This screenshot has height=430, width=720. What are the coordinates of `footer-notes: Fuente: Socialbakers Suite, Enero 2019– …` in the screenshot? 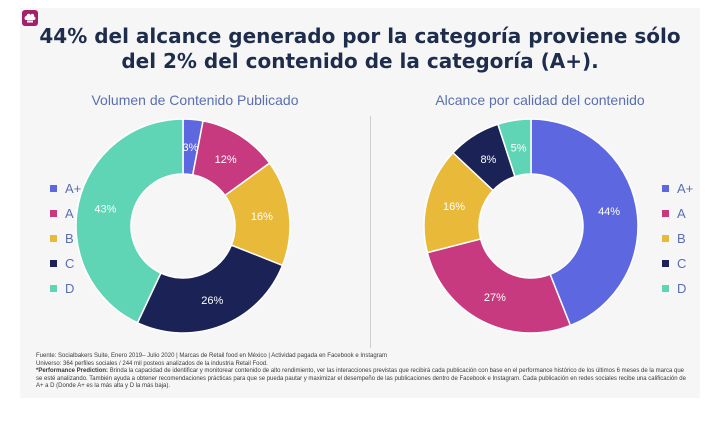 It's located at (361, 372).